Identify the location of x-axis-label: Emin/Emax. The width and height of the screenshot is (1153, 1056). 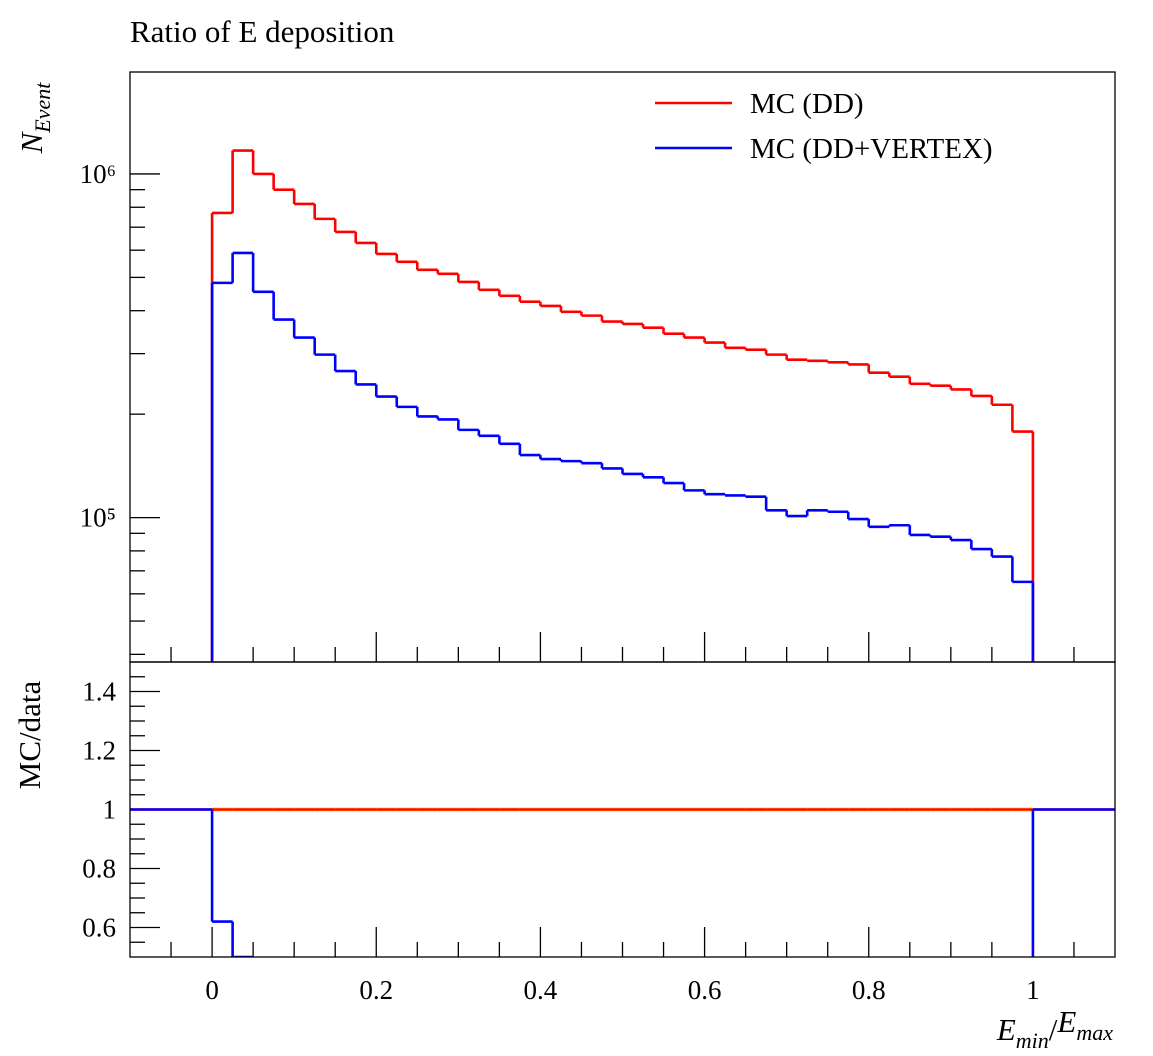
(1054, 1028).